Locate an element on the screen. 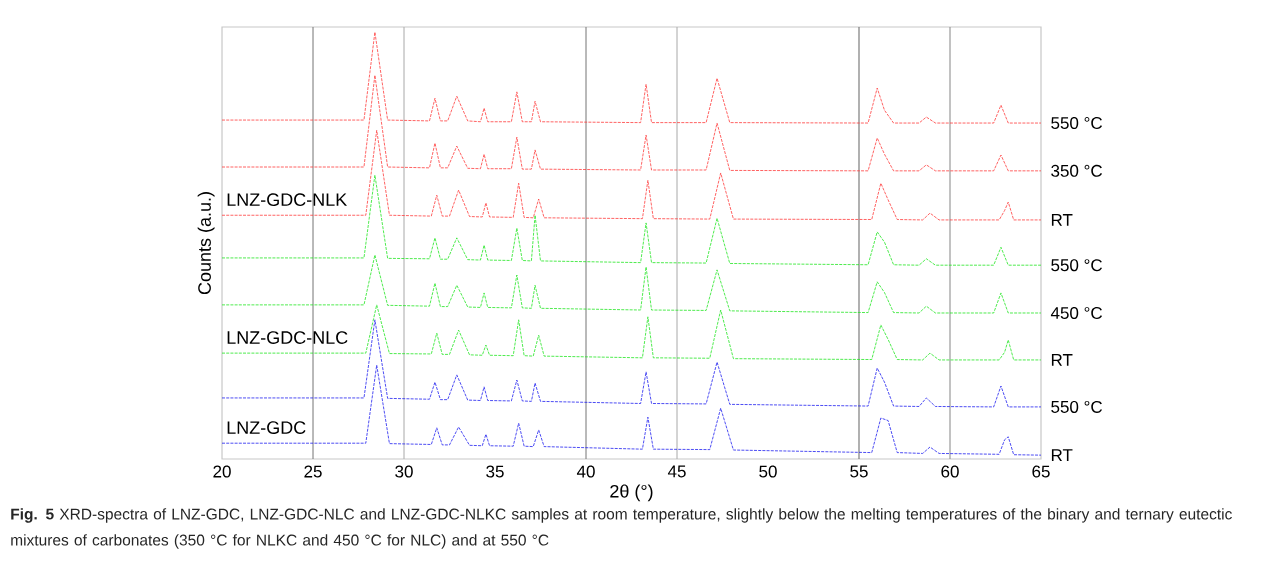  x-tick-label: 45 is located at coordinates (676, 471).